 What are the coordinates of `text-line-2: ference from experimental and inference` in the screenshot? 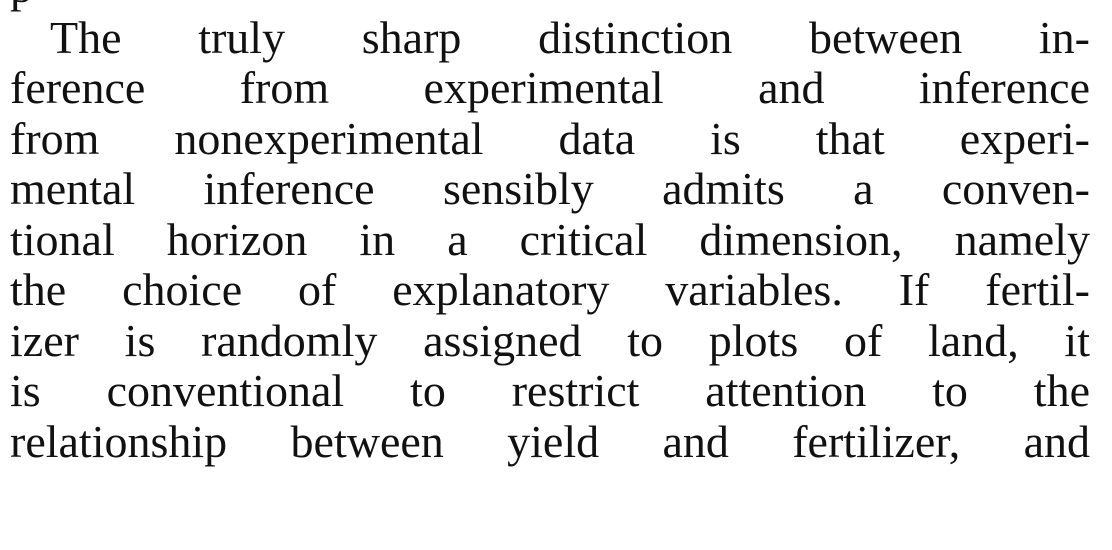 It's located at (550, 87).